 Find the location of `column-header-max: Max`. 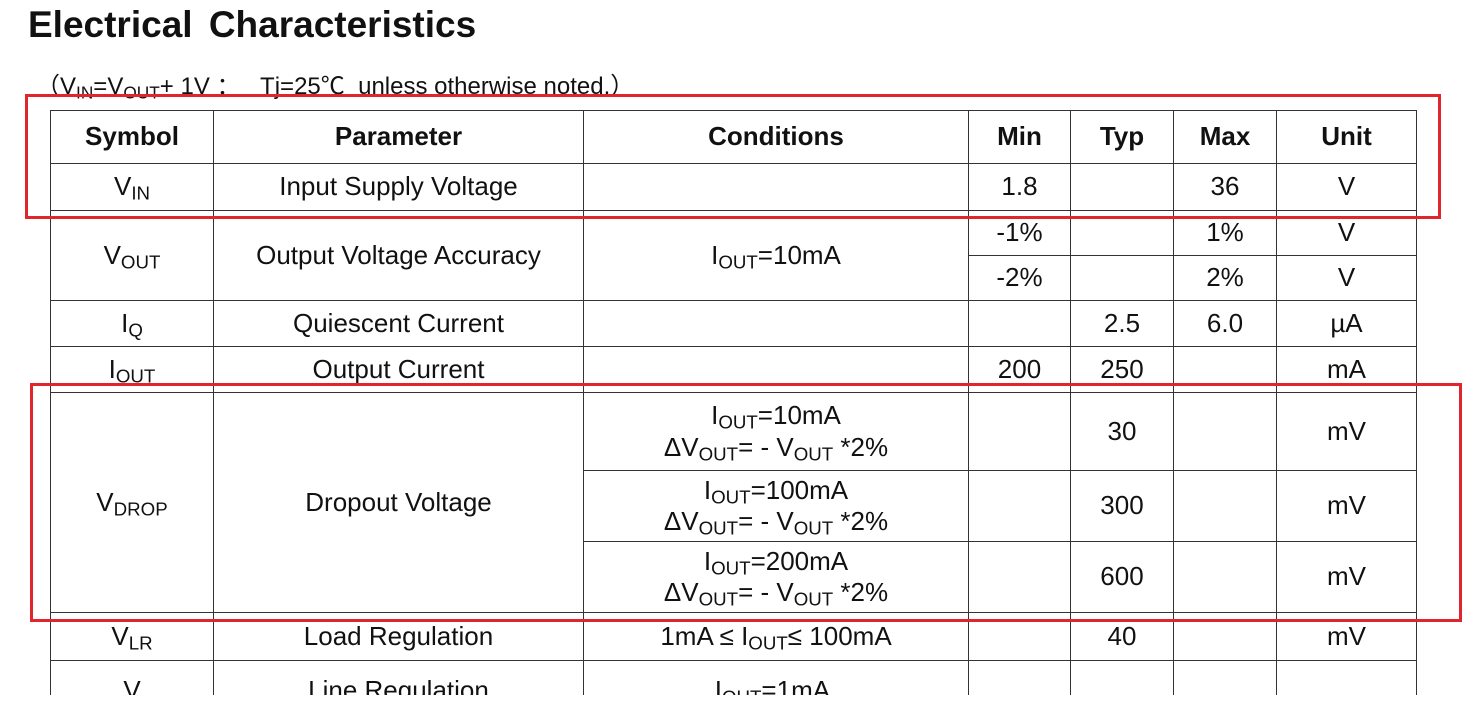

column-header-max: Max is located at coordinates (1225, 137).